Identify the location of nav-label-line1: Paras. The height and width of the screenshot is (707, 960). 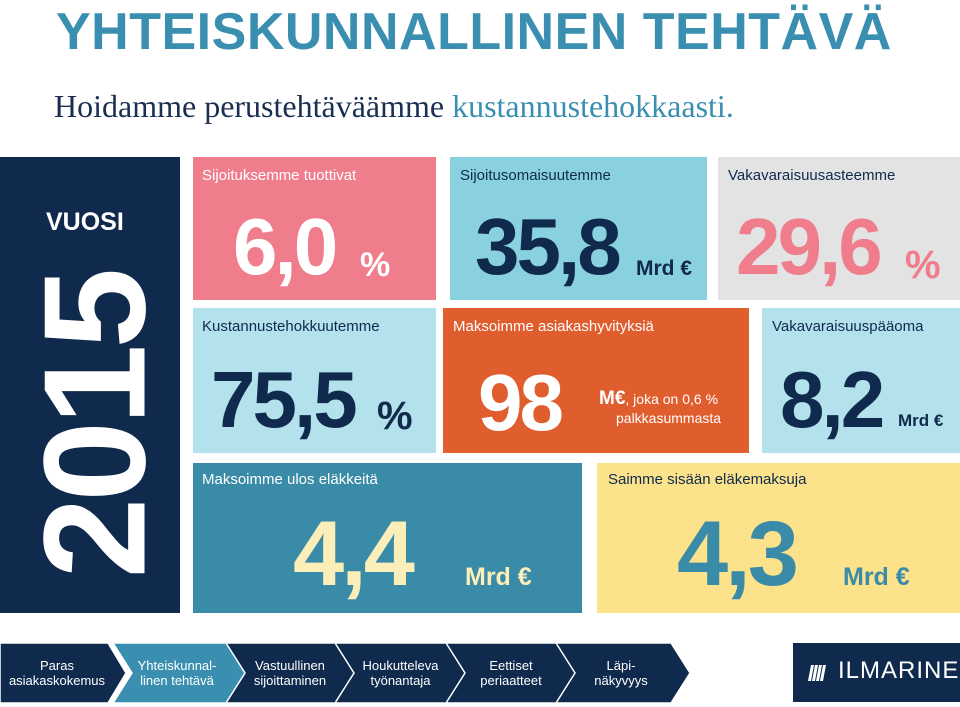
(57, 665).